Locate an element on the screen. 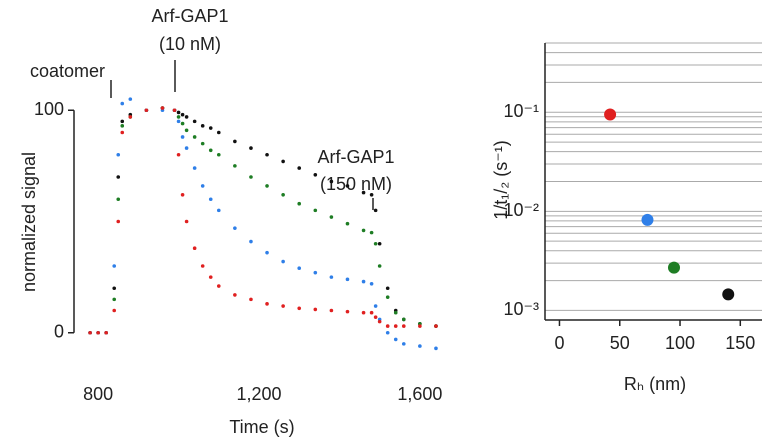 This screenshot has height=443, width=770. annotation: coatomer is located at coordinates (67, 71).